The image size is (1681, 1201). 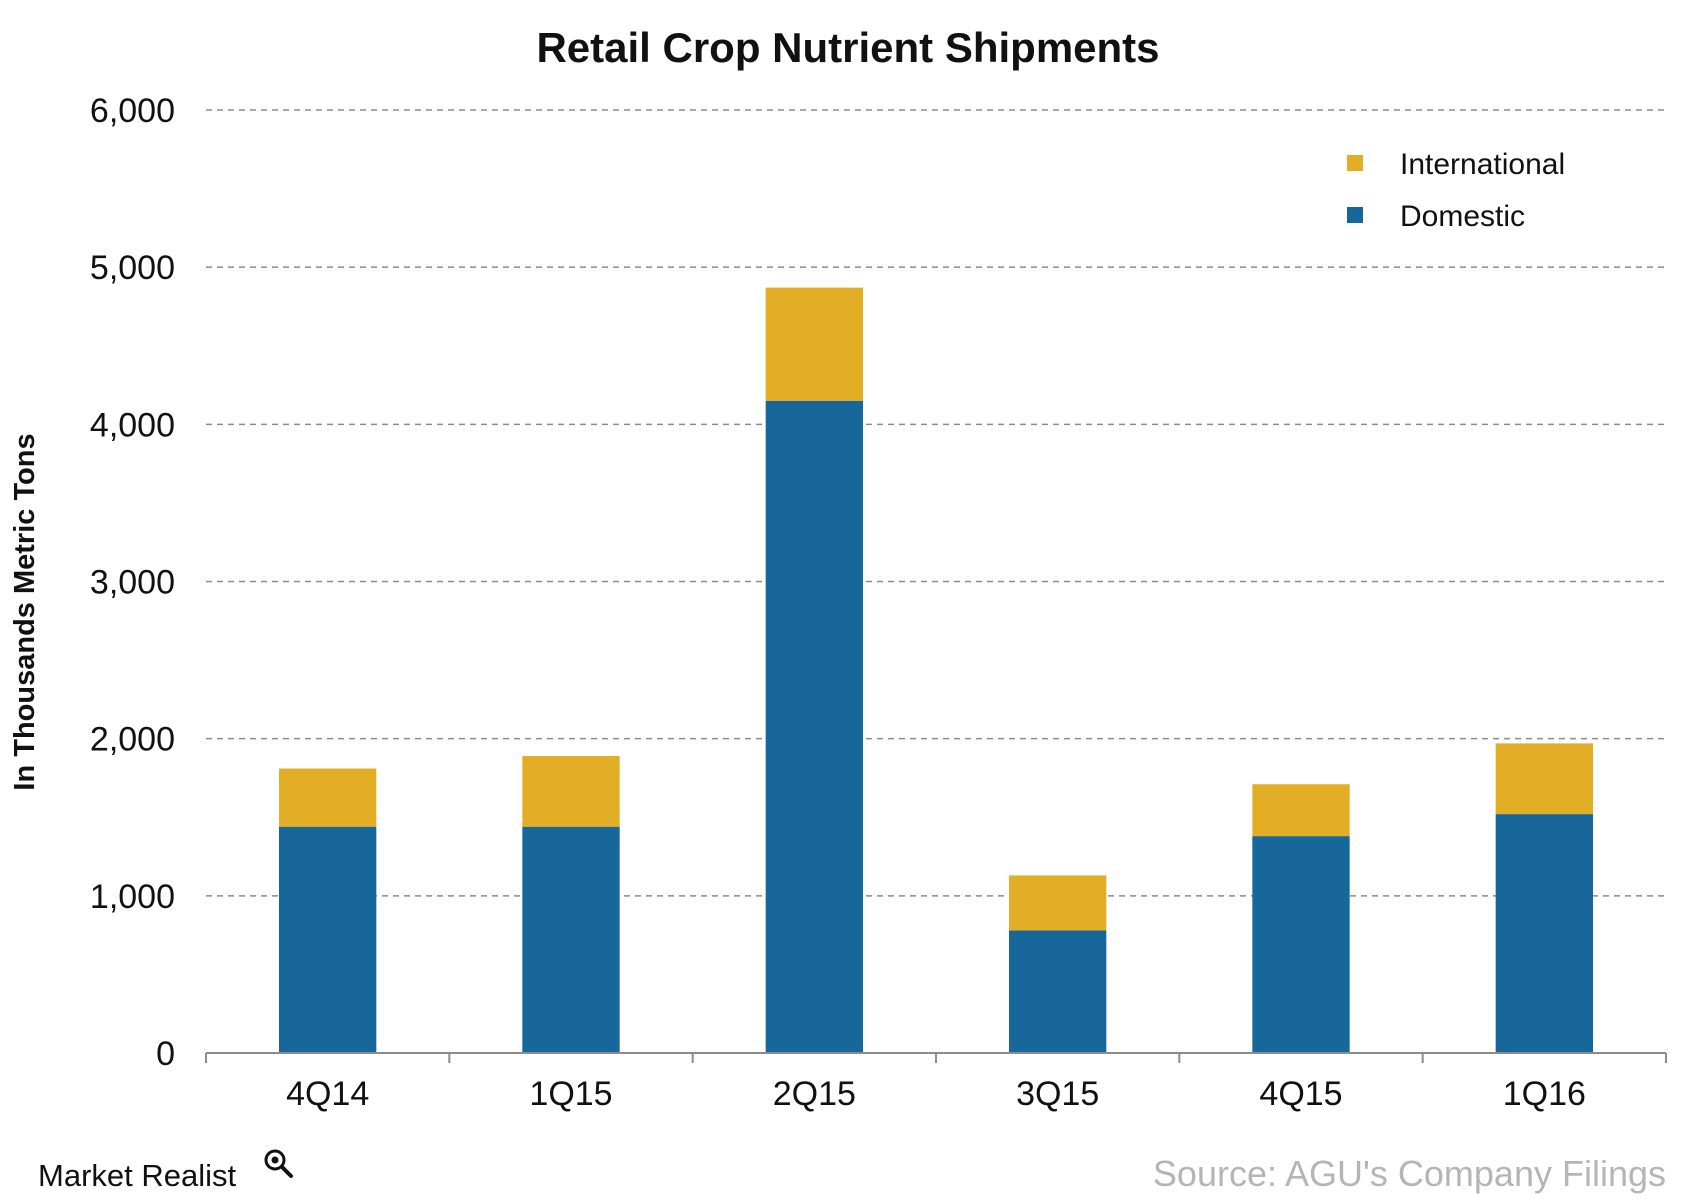 I want to click on chart-title: Retail Crop Nutrient Shipments, so click(x=847, y=47).